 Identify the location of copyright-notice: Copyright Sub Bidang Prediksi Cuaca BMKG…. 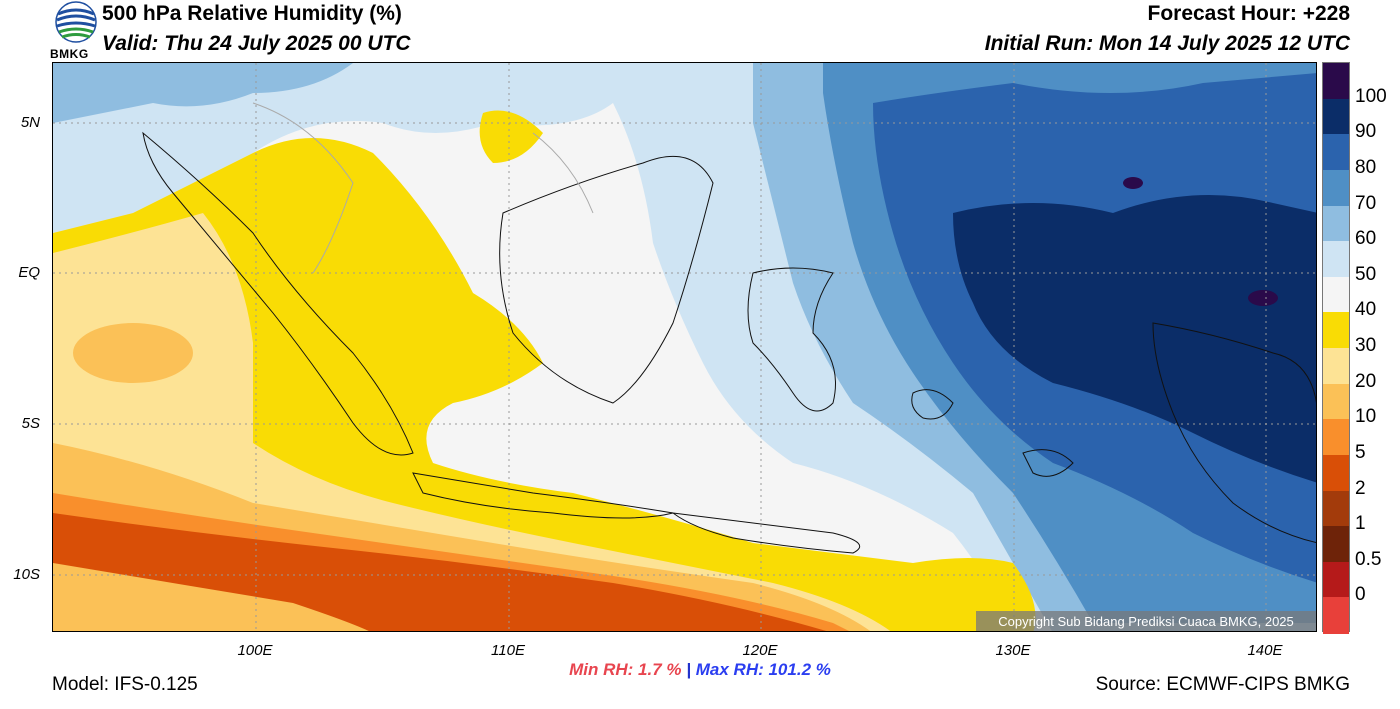
(1146, 621).